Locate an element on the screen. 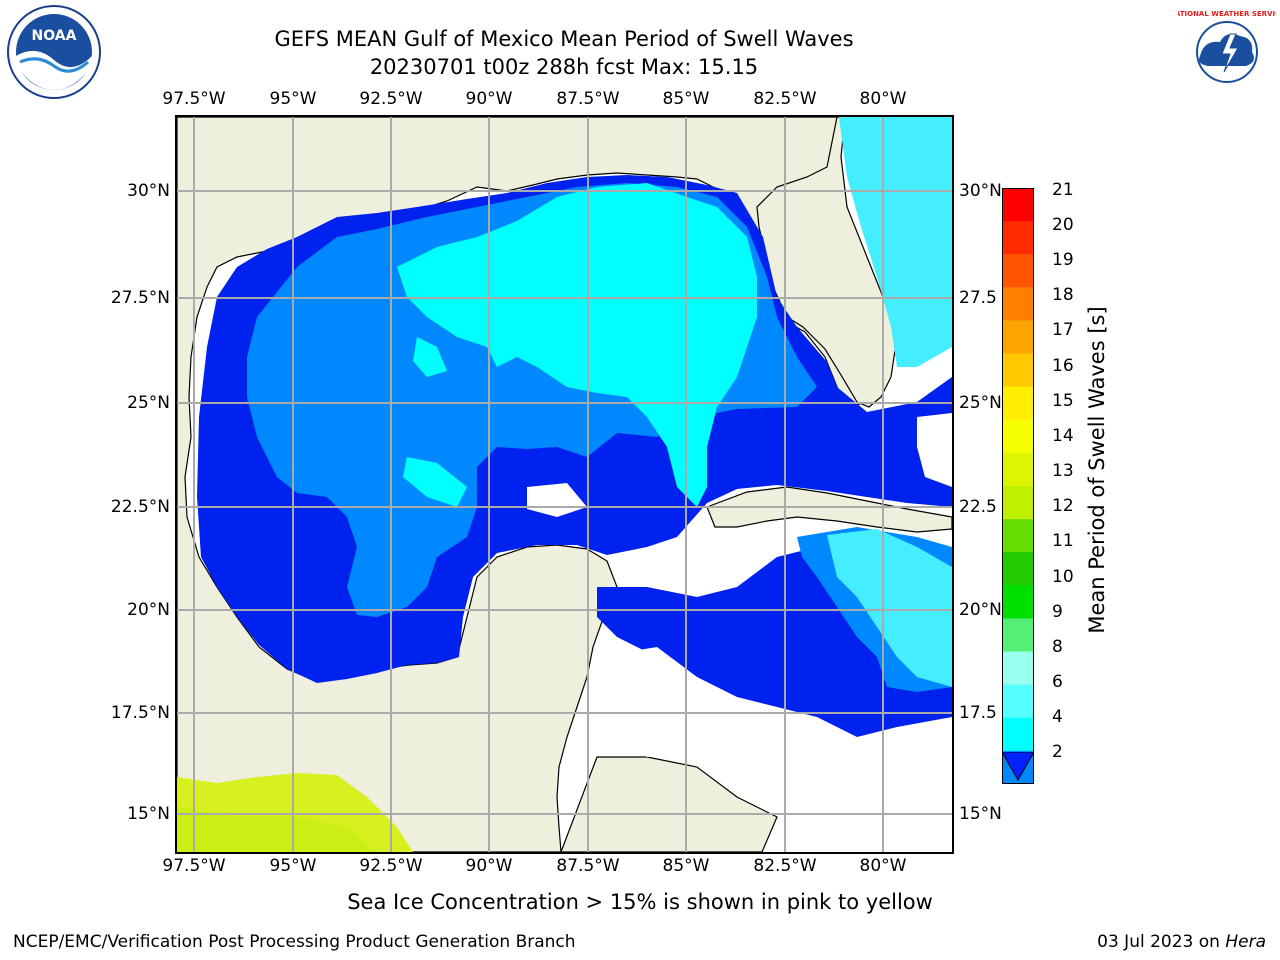  lon-tick-bottom: 85°W is located at coordinates (686, 866).